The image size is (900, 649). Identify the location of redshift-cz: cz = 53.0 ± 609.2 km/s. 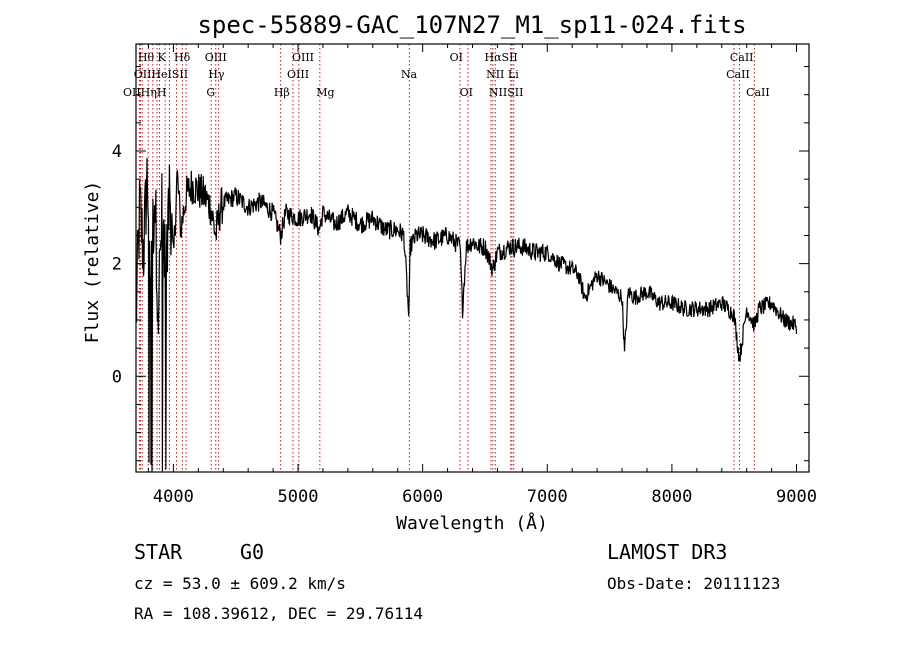
(240, 583).